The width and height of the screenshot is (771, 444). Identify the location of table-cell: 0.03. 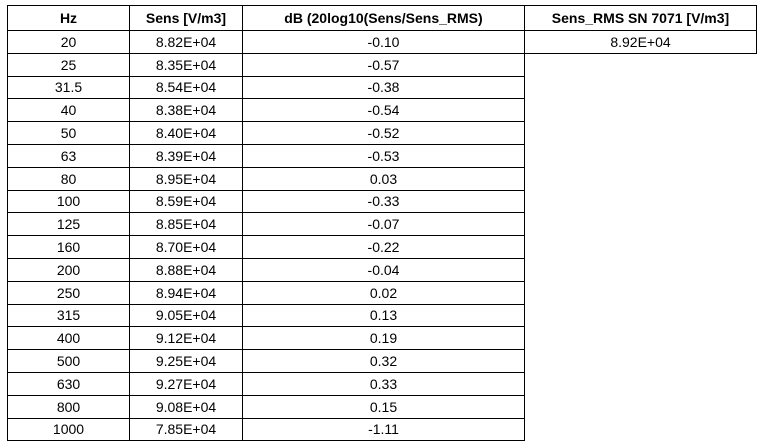
(383, 178).